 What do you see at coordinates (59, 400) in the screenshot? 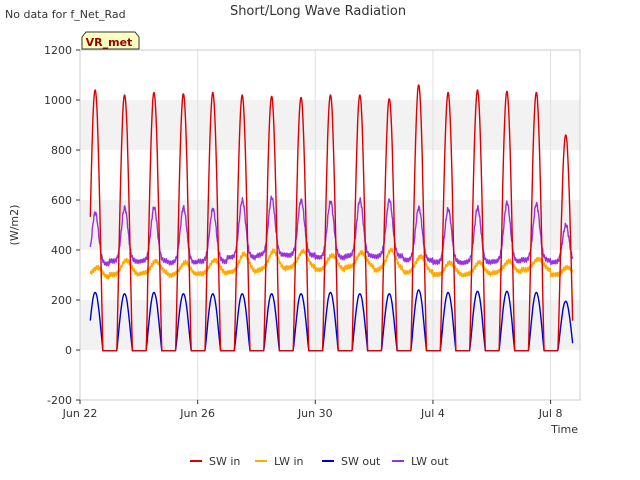
I see `y-tick-label: -200` at bounding box center [59, 400].